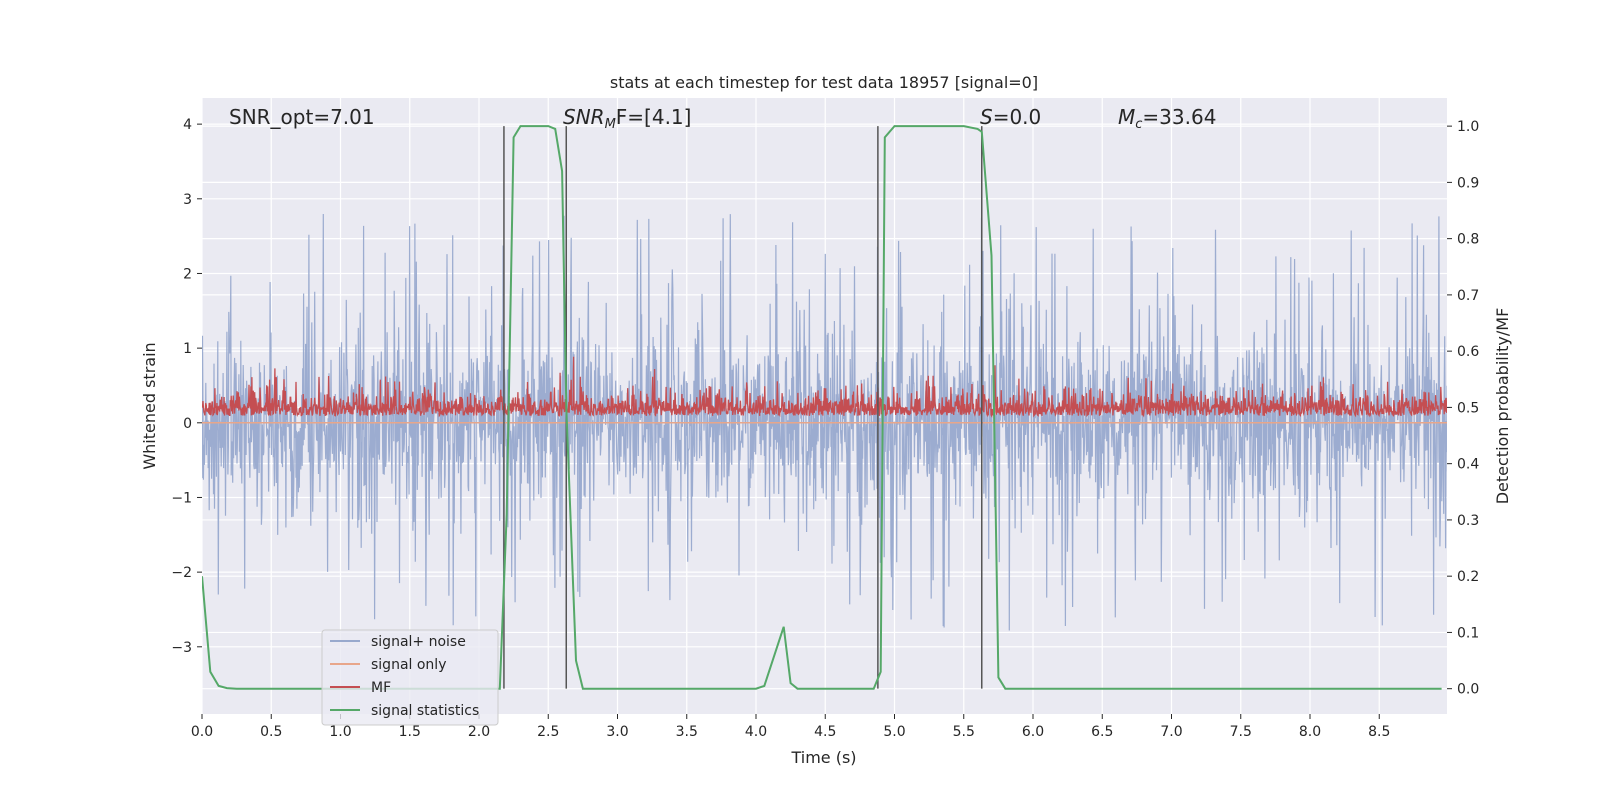 This screenshot has height=800, width=1600. Describe the element at coordinates (425, 711) in the screenshot. I see `legend-label-signal-statistics: signal statistics` at that location.